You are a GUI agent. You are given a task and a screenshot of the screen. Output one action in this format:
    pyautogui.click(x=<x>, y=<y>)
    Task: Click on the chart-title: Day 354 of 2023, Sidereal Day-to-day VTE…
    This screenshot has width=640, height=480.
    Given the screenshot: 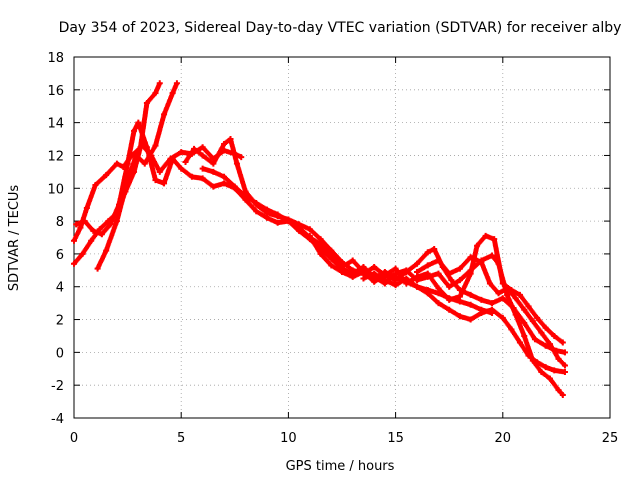 What is the action you would take?
    pyautogui.click(x=340, y=28)
    